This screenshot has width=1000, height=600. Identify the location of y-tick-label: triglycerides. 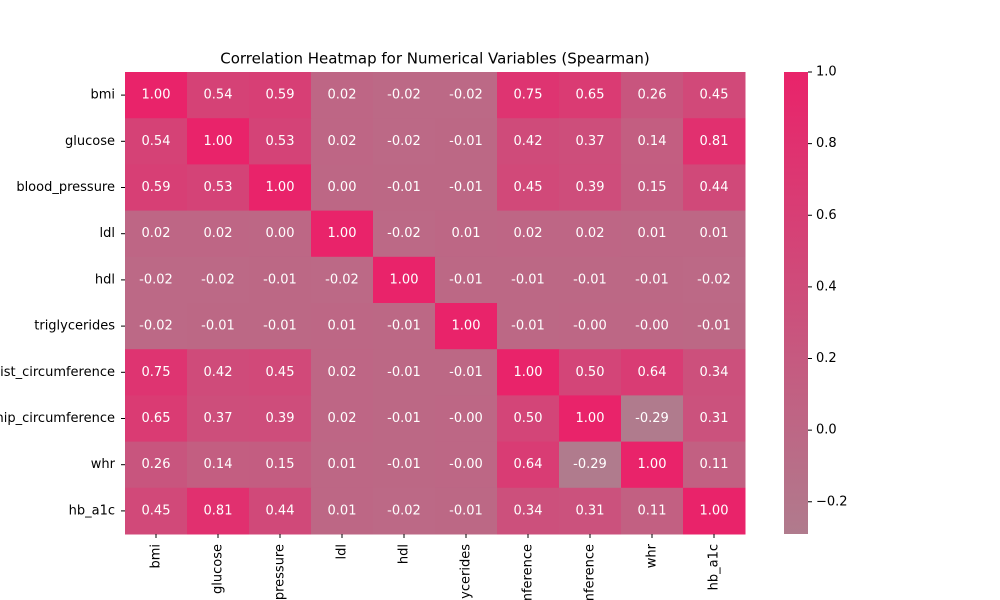
(74, 326).